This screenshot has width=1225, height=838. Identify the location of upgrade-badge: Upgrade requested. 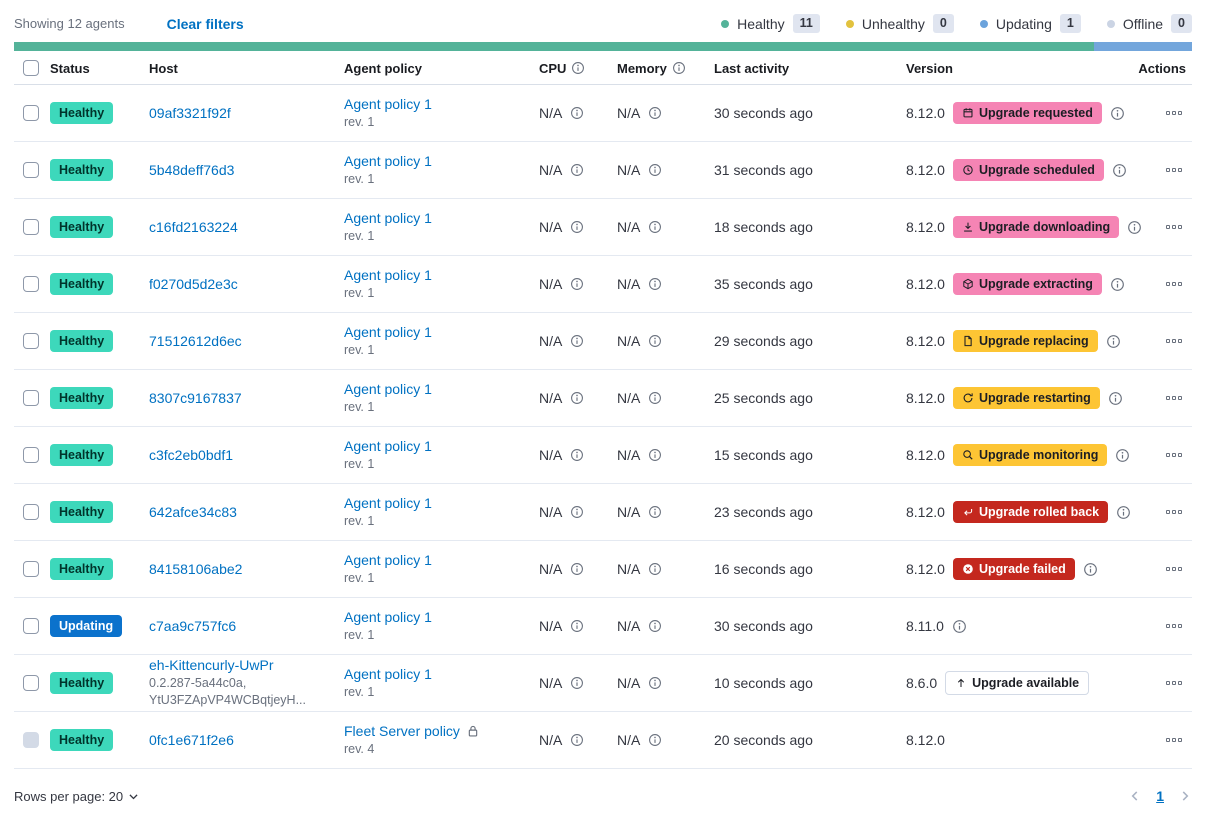
(1027, 113).